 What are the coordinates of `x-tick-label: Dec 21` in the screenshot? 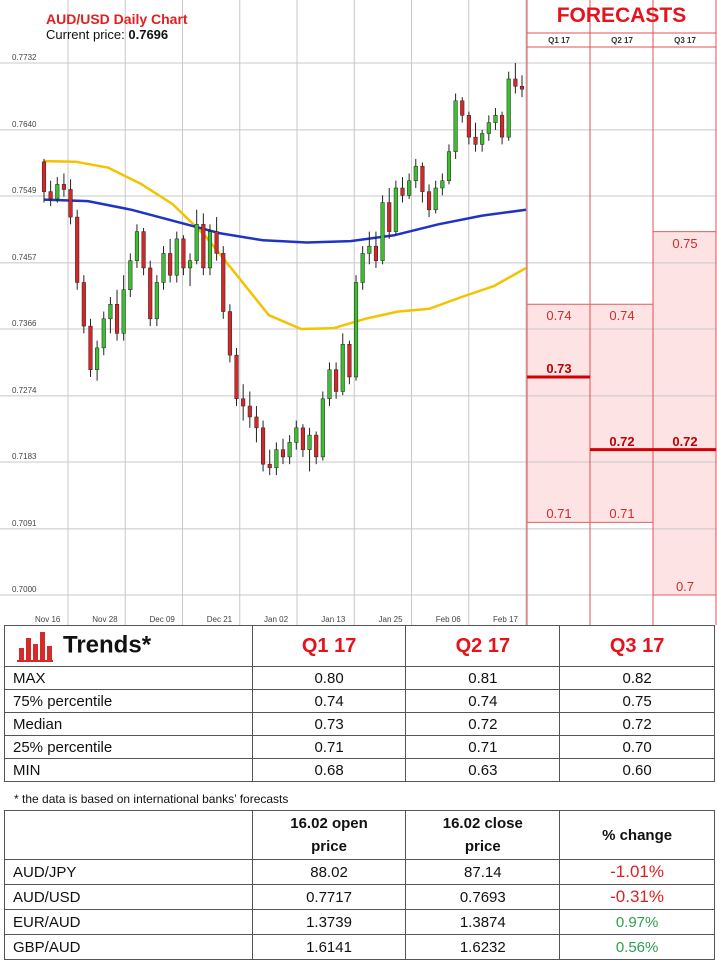 It's located at (220, 619).